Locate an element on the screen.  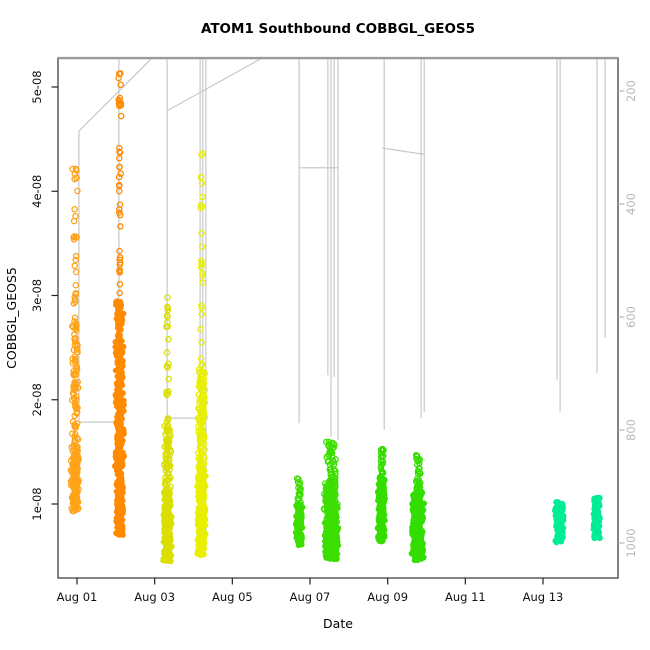
scatter-cluster-aug-09-profile is located at coordinates (417, 507).